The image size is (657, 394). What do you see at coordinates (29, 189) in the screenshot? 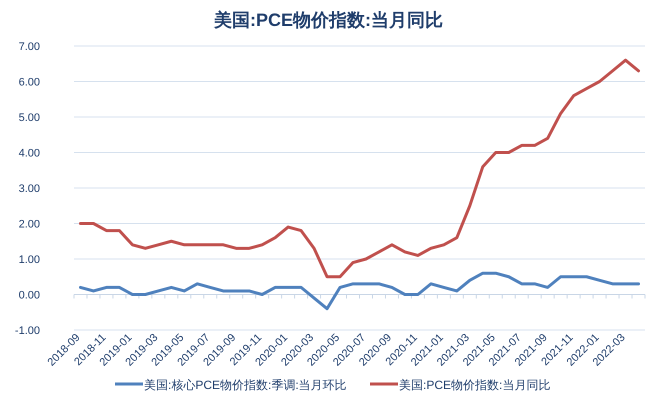
I see `y-tick-label: 3.00` at bounding box center [29, 189].